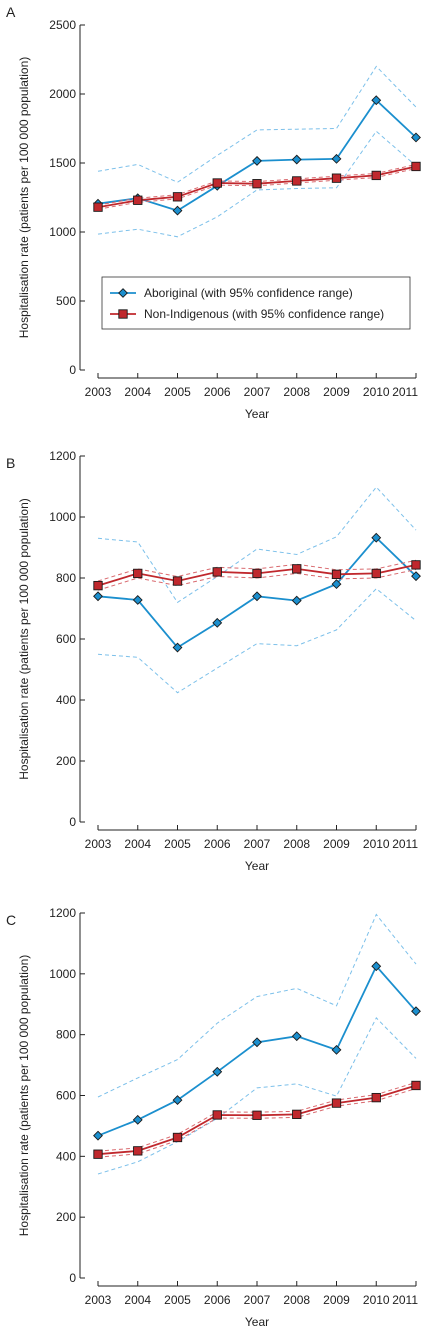  What do you see at coordinates (62, 25) in the screenshot?
I see `y-tick-label: 2500` at bounding box center [62, 25].